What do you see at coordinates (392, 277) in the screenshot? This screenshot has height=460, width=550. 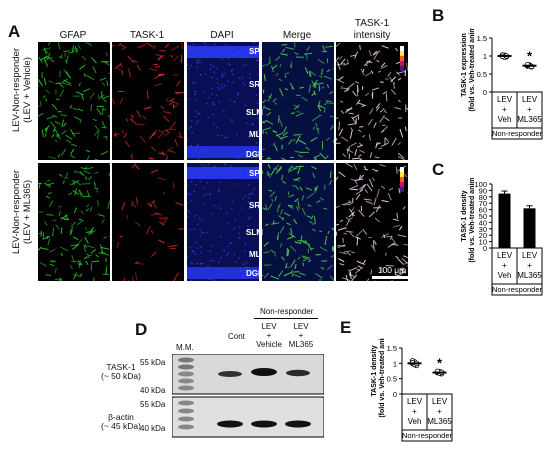 I see `scale-bar-line` at bounding box center [392, 277].